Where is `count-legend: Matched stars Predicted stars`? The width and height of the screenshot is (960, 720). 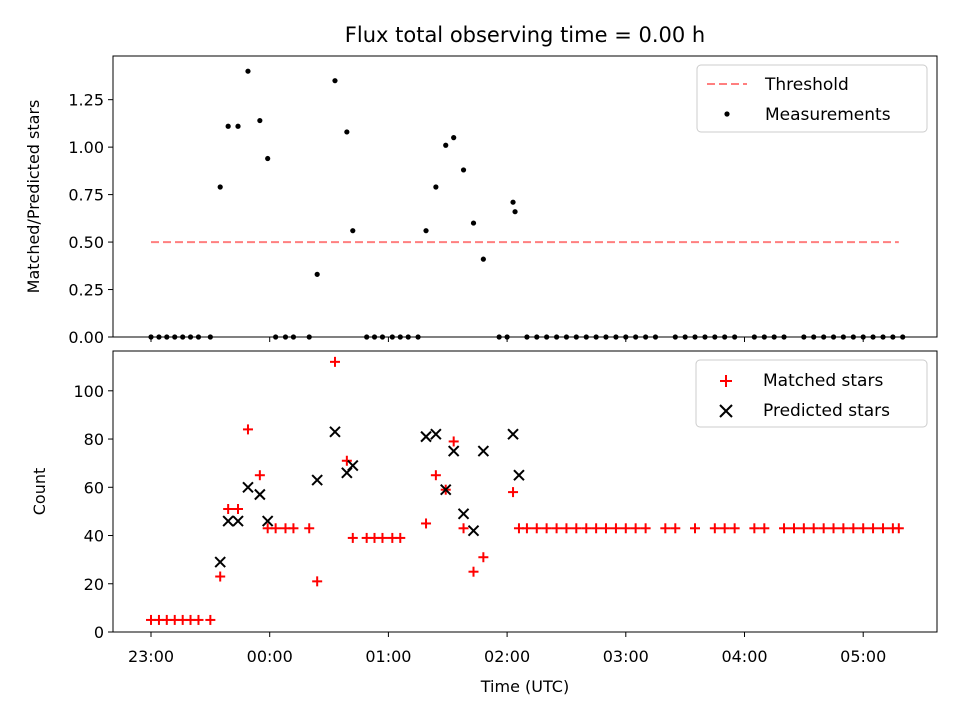
count-legend: Matched stars Predicted stars is located at coordinates (811, 393).